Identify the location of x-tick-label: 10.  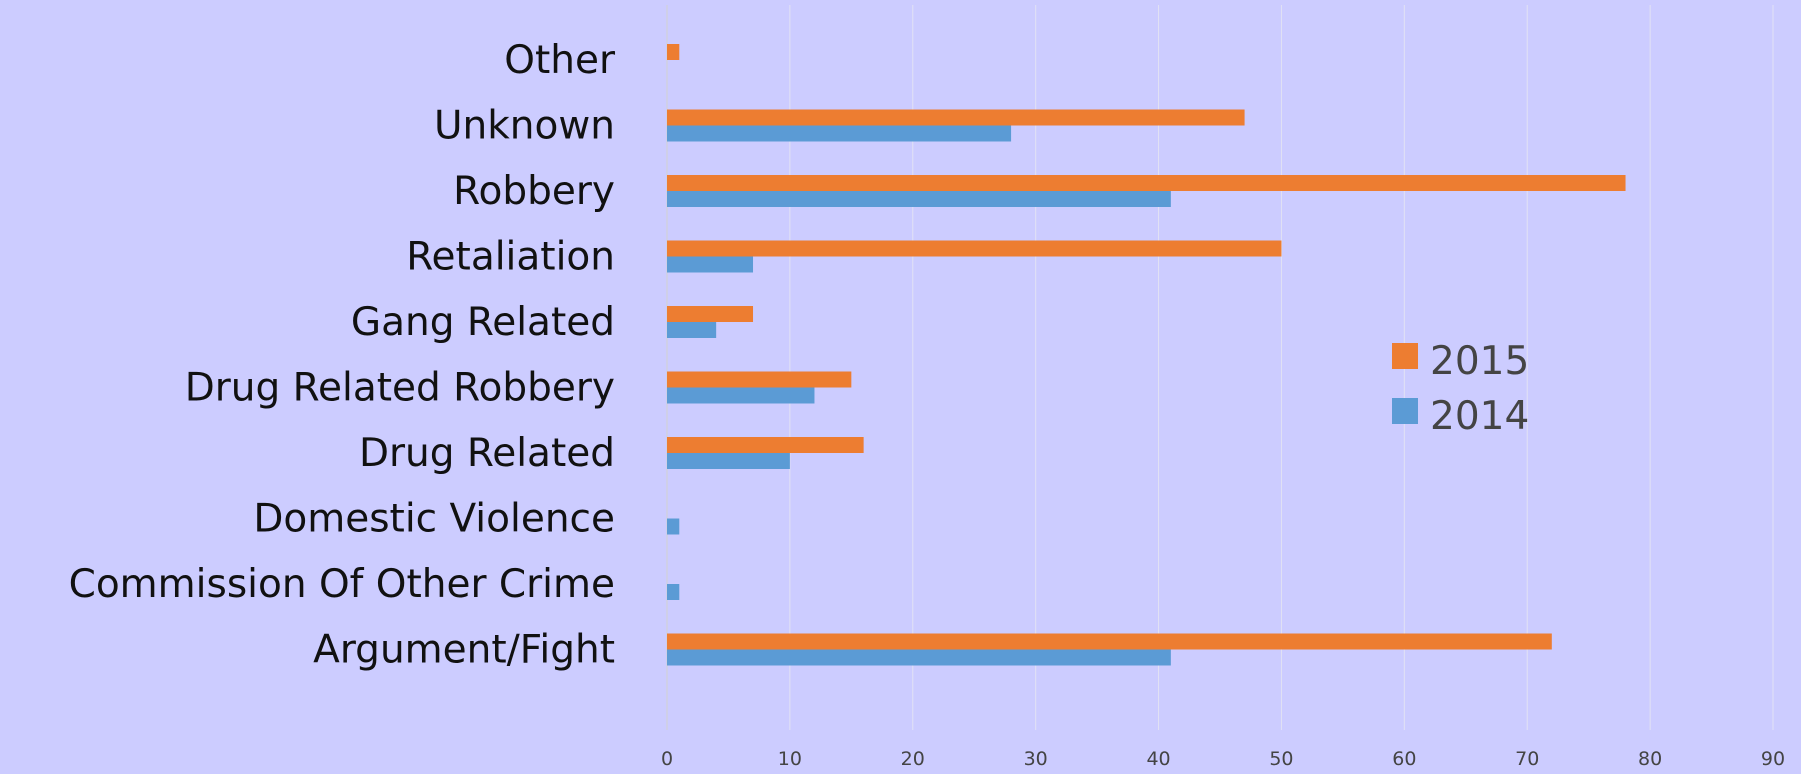
(790, 759).